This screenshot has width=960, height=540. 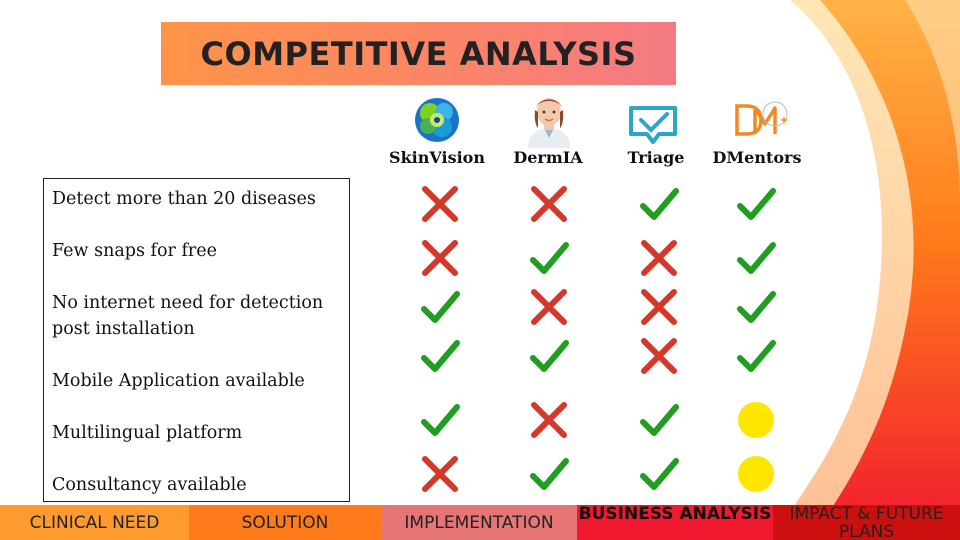 I want to click on nav-tab-implementation: IMPLEMENTATION, so click(x=479, y=522).